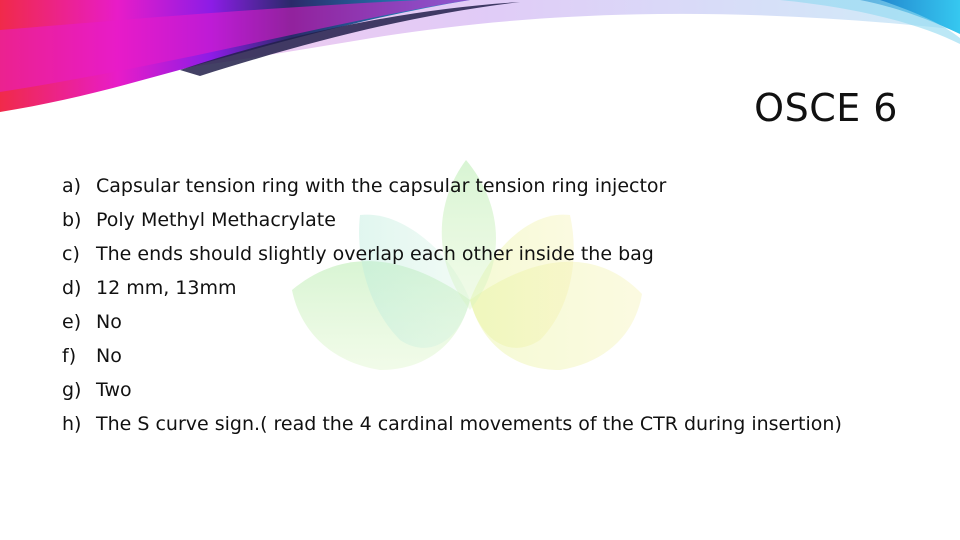 This screenshot has width=960, height=540. I want to click on list-marker: e), so click(72, 322).